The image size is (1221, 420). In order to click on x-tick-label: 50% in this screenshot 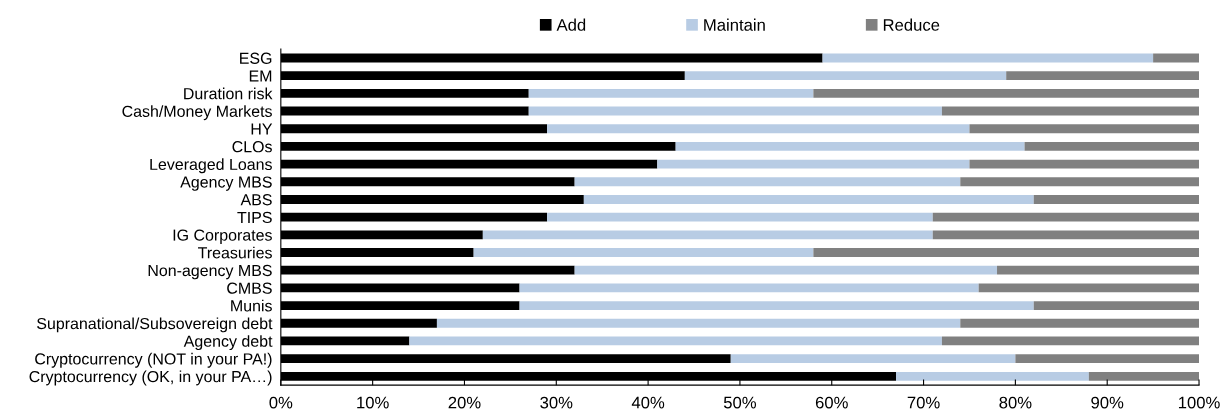, I will do `click(740, 402)`.